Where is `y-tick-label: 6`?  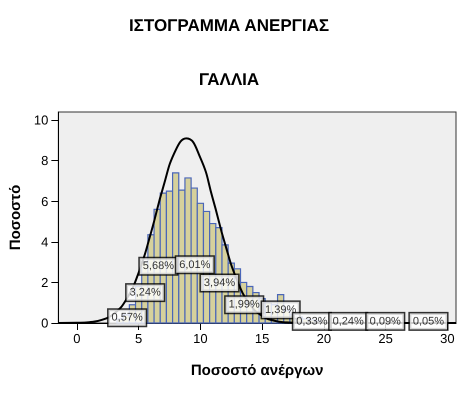
y-tick-label: 6 is located at coordinates (44, 201).